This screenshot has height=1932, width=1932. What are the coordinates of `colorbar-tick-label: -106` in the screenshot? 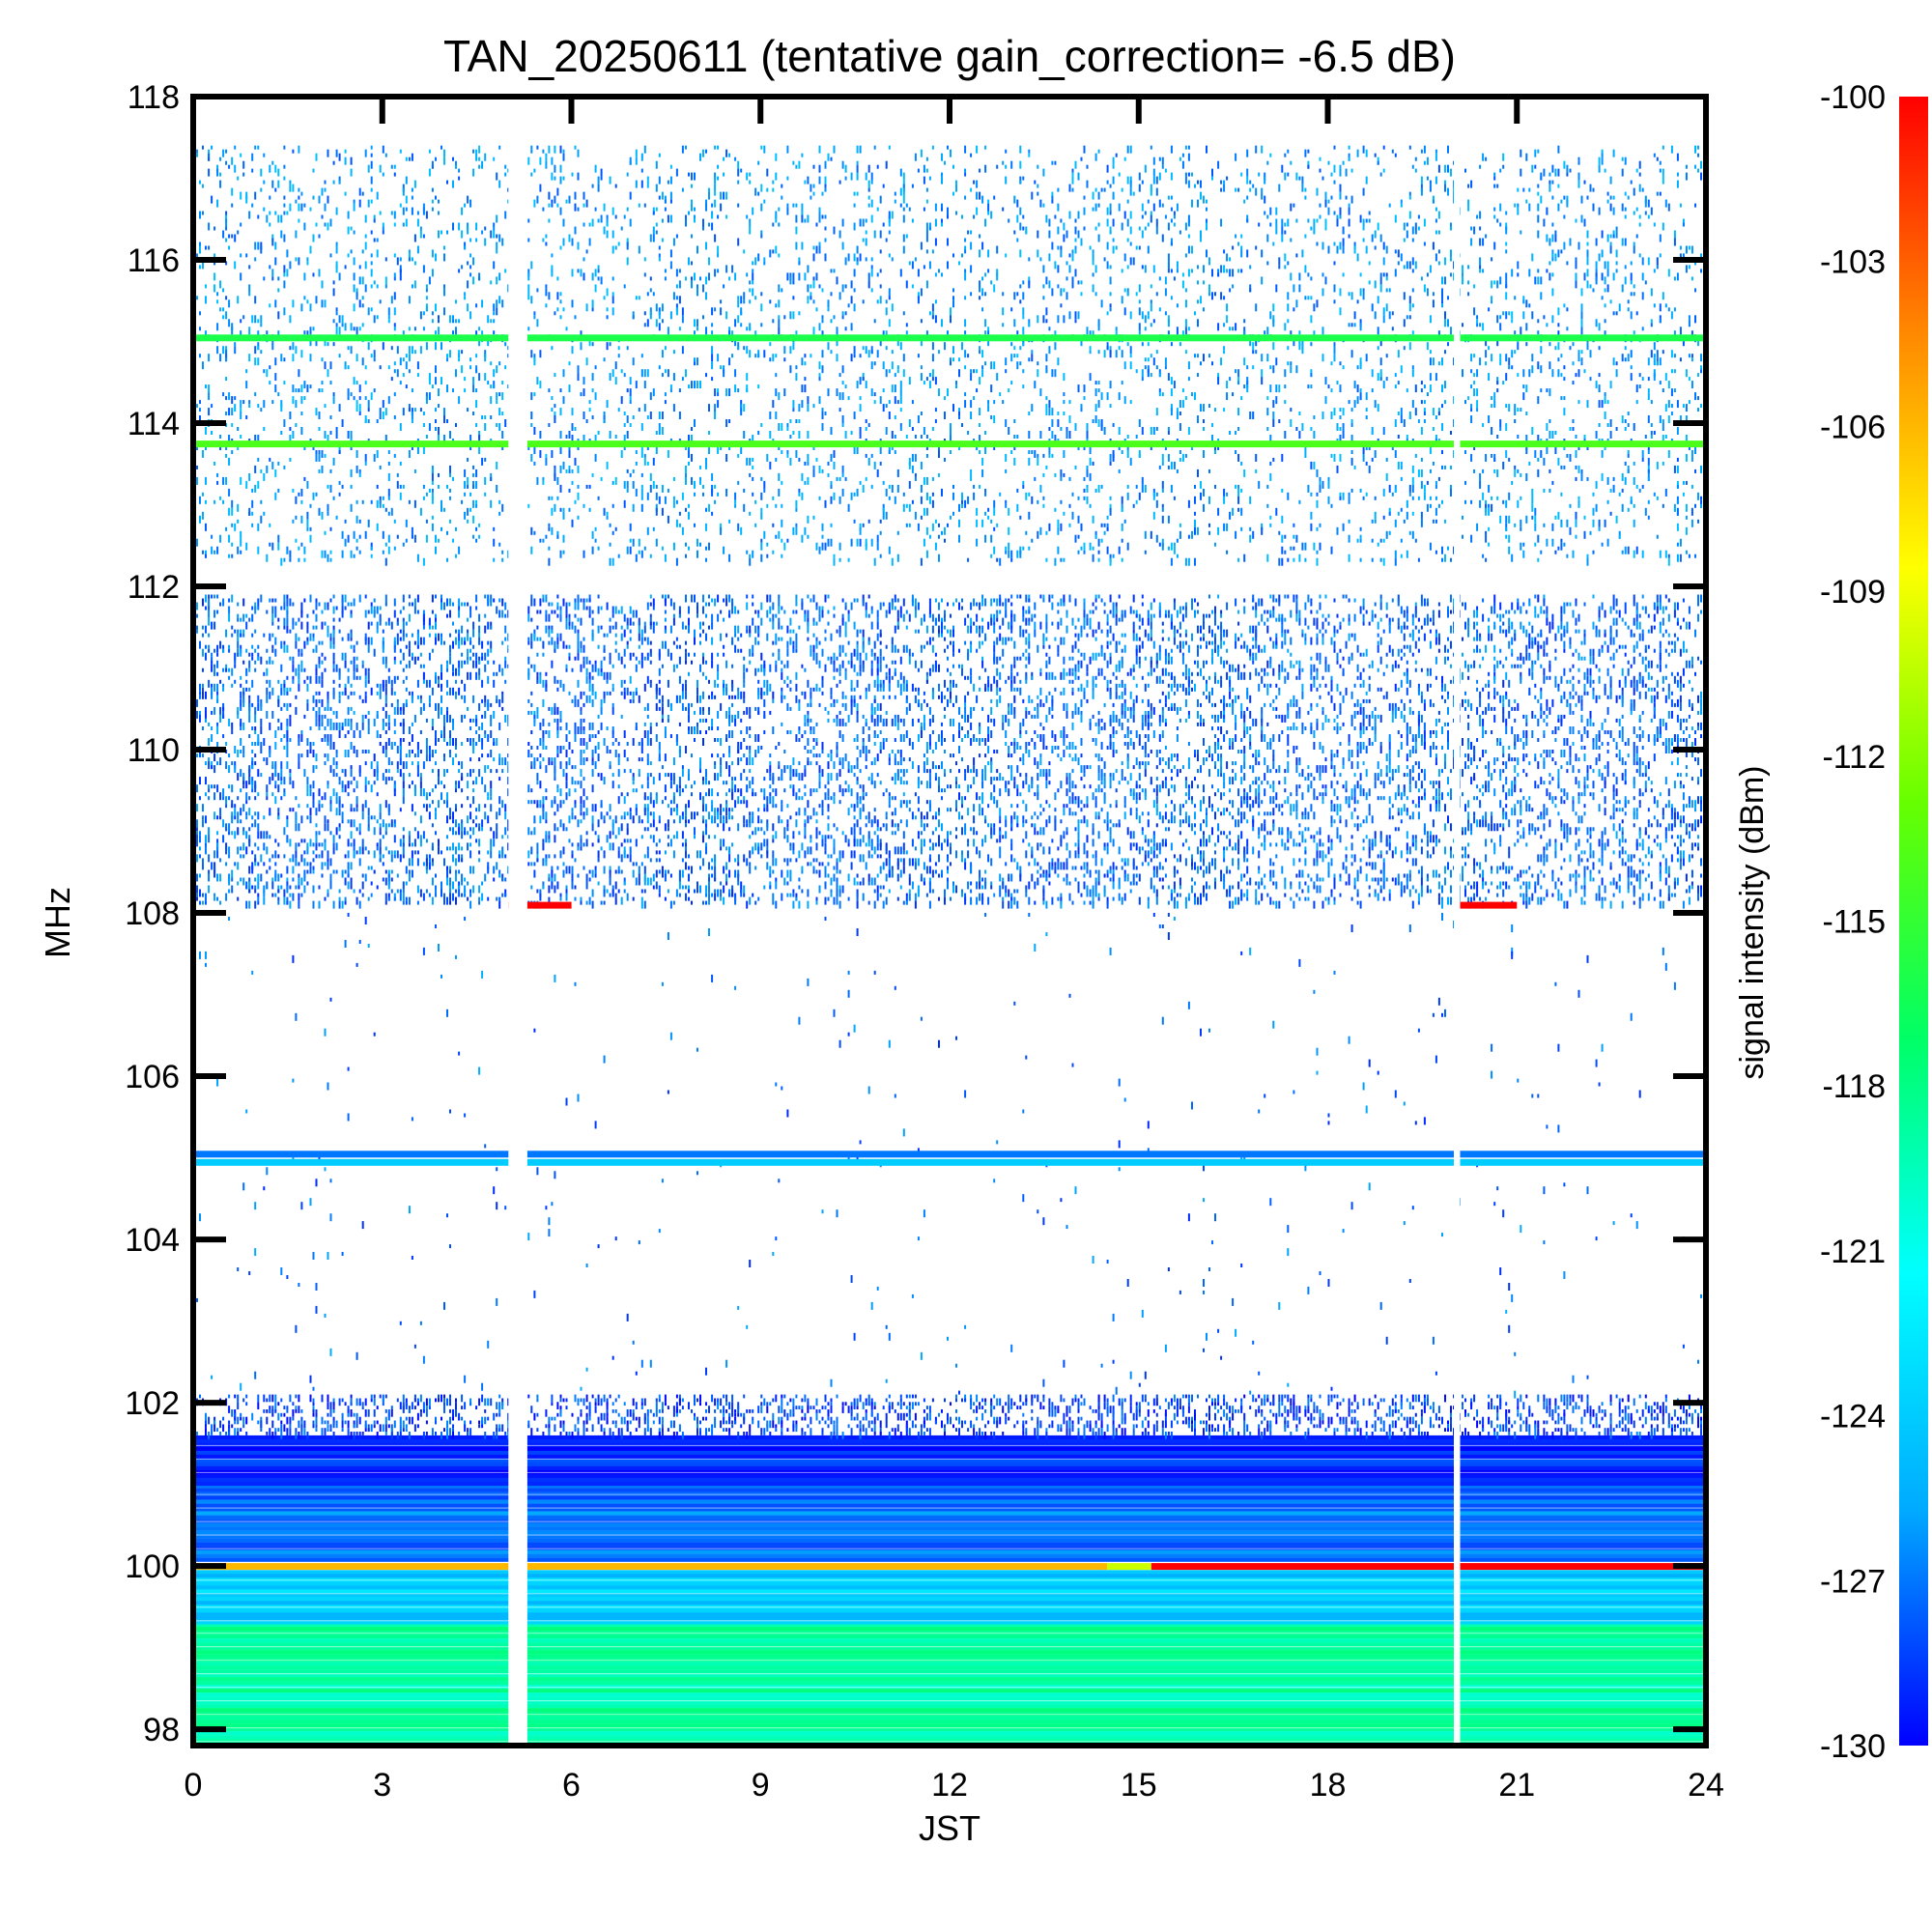 It's located at (1853, 427).